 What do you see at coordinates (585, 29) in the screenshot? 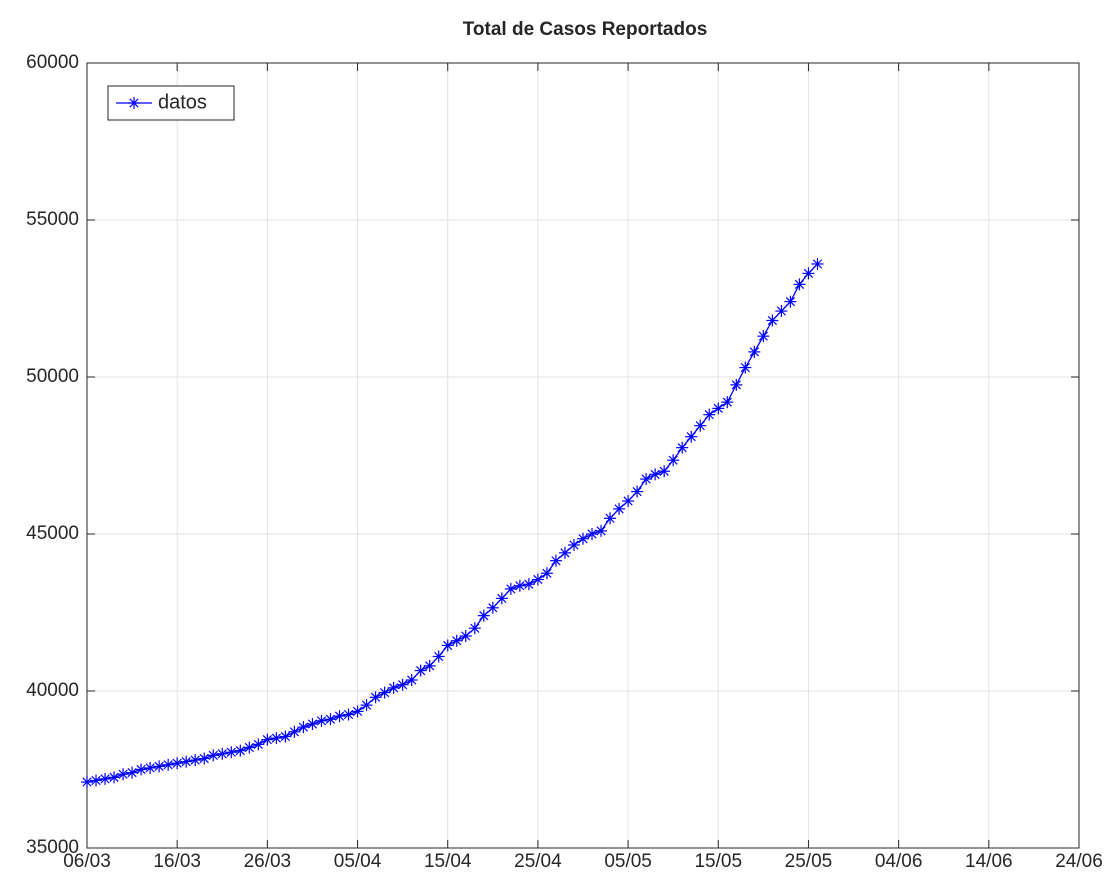
I see `chart-title: Total de Casos Reportados` at bounding box center [585, 29].